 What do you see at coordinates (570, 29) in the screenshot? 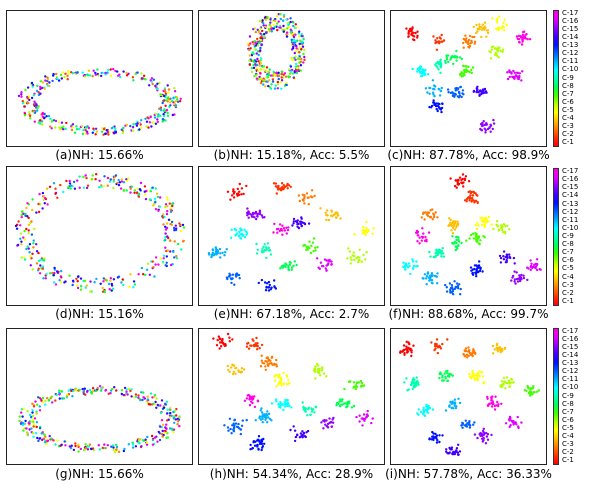
I see `colorbar-tick-label: C-15` at bounding box center [570, 29].